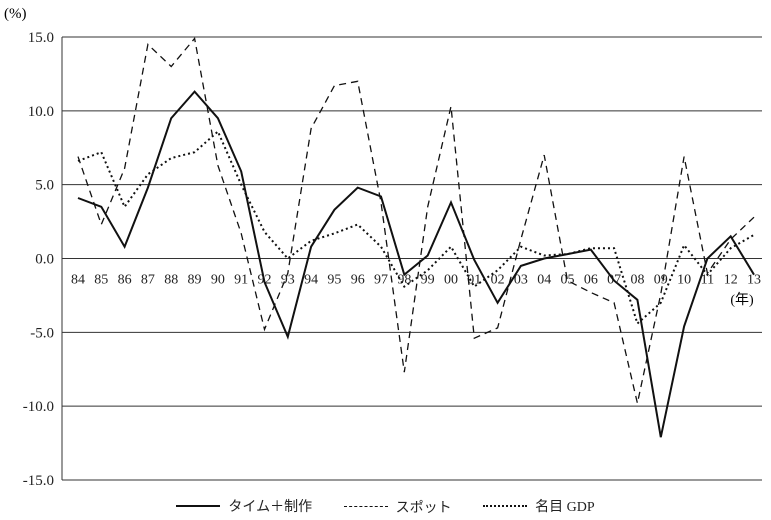  Describe the element at coordinates (78, 280) in the screenshot. I see `x-tick-label: 84` at that location.